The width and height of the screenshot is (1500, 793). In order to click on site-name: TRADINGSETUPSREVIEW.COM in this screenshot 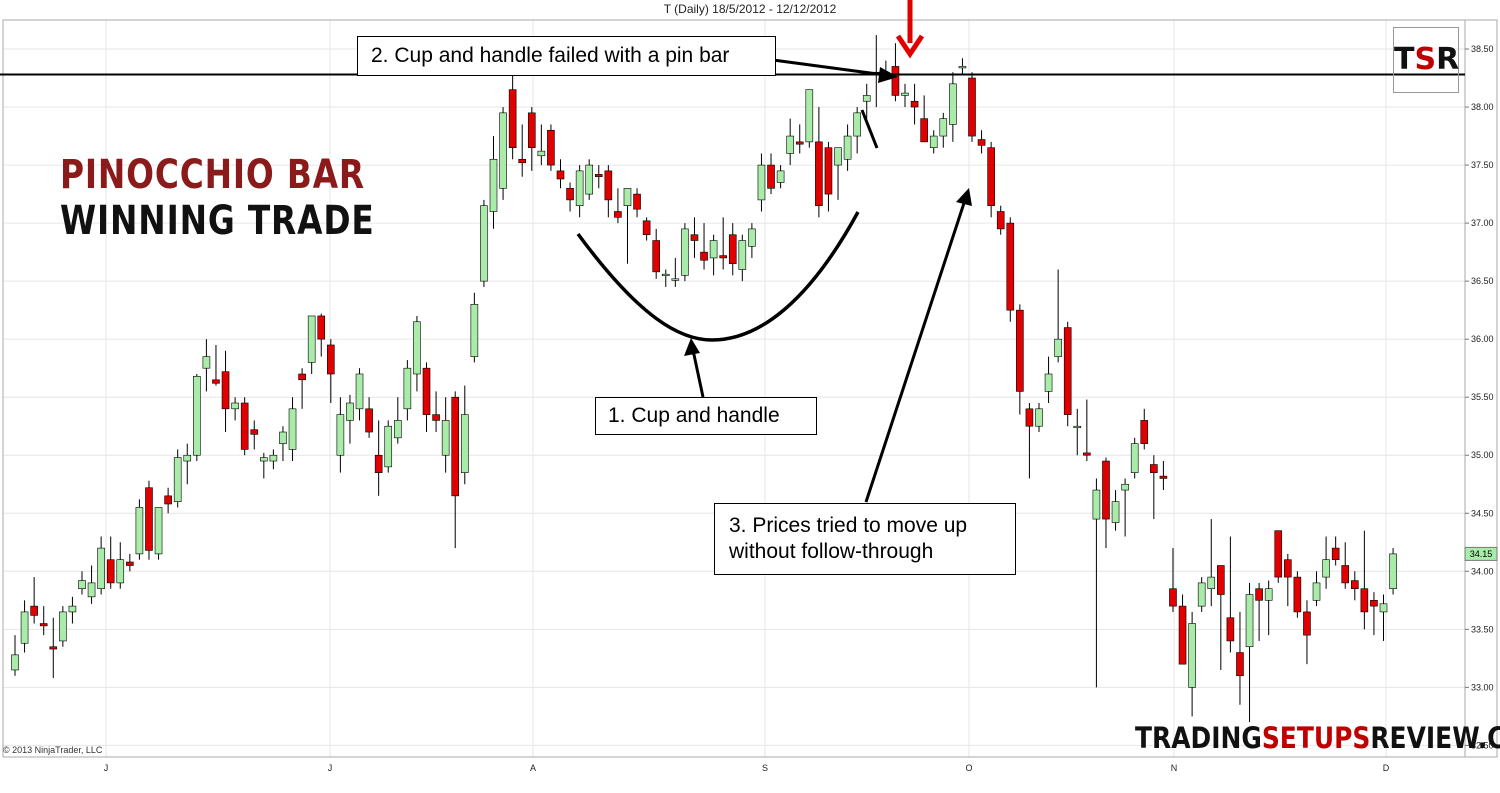, I will do `click(1317, 738)`.